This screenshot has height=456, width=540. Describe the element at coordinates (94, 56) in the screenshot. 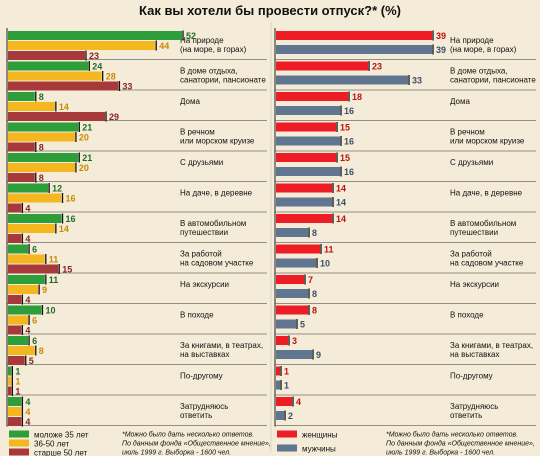

I see `data-label: 23` at that location.